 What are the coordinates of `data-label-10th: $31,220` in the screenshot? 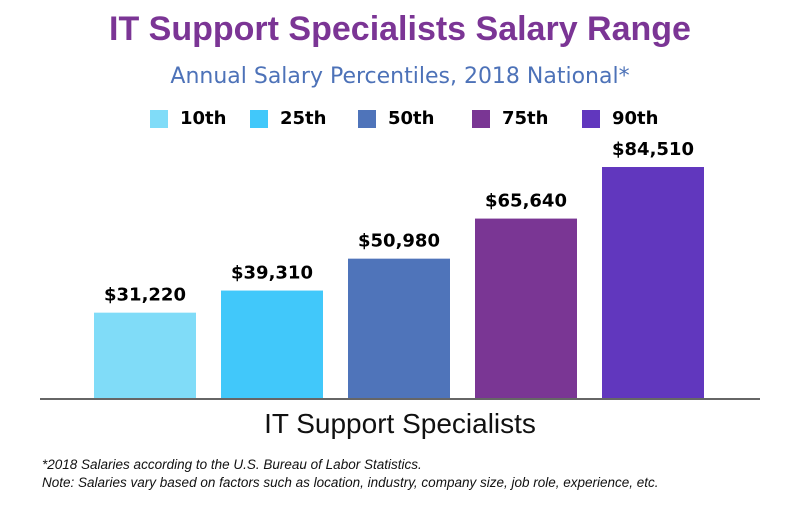 It's located at (145, 295).